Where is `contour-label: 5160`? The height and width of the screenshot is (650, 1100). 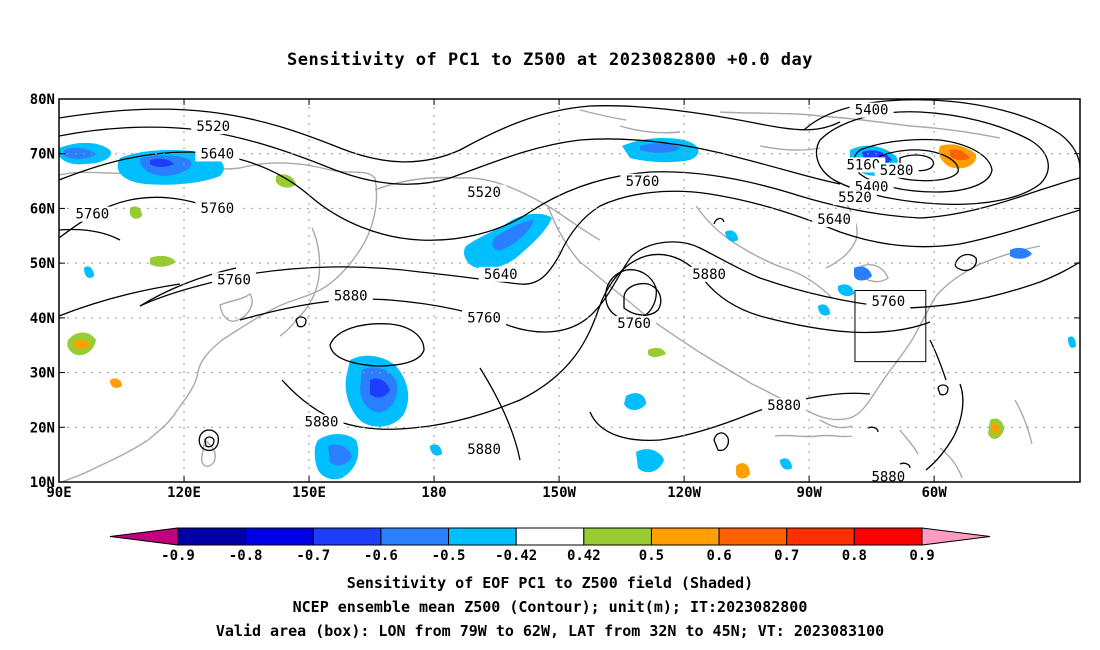 contour-label: 5160 is located at coordinates (863, 165).